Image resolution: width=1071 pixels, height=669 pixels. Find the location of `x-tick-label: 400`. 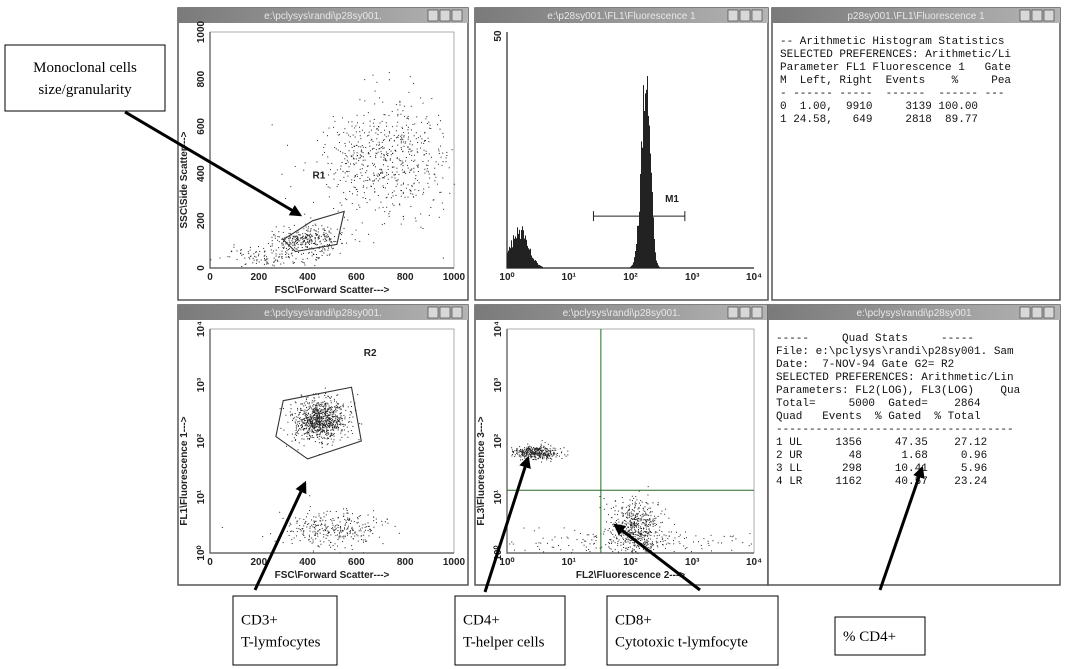

x-tick-label: 400 is located at coordinates (307, 277).